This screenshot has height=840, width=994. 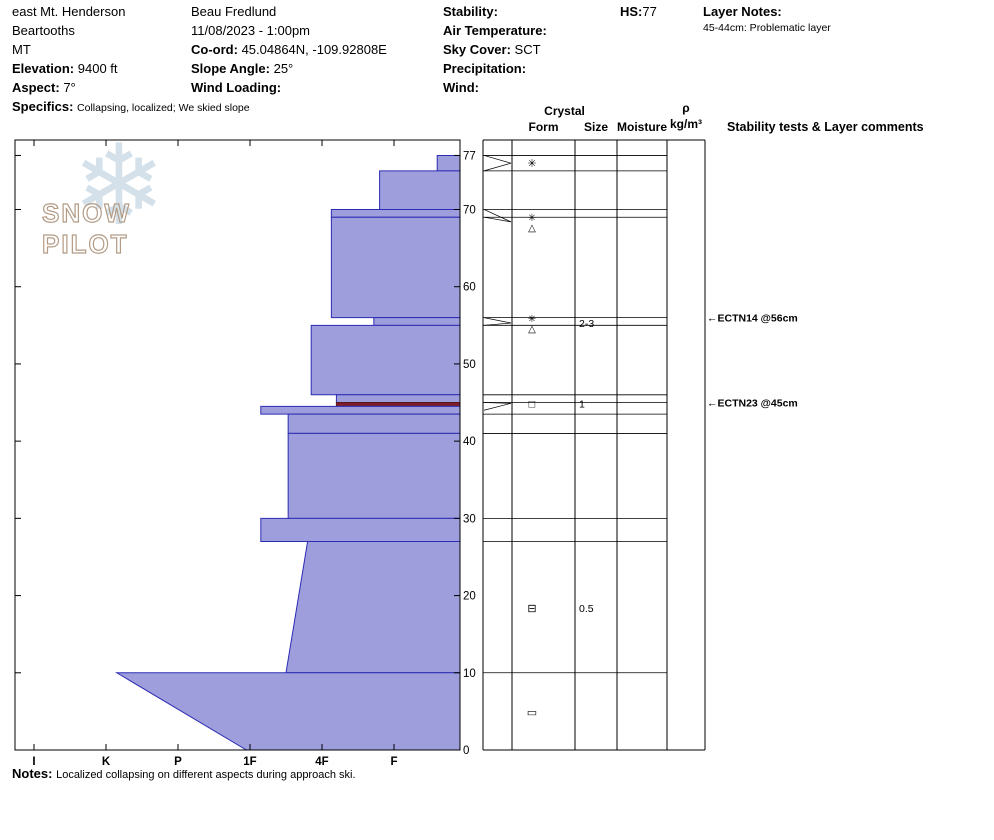 I want to click on depth-axis-label: 70, so click(x=469, y=210).